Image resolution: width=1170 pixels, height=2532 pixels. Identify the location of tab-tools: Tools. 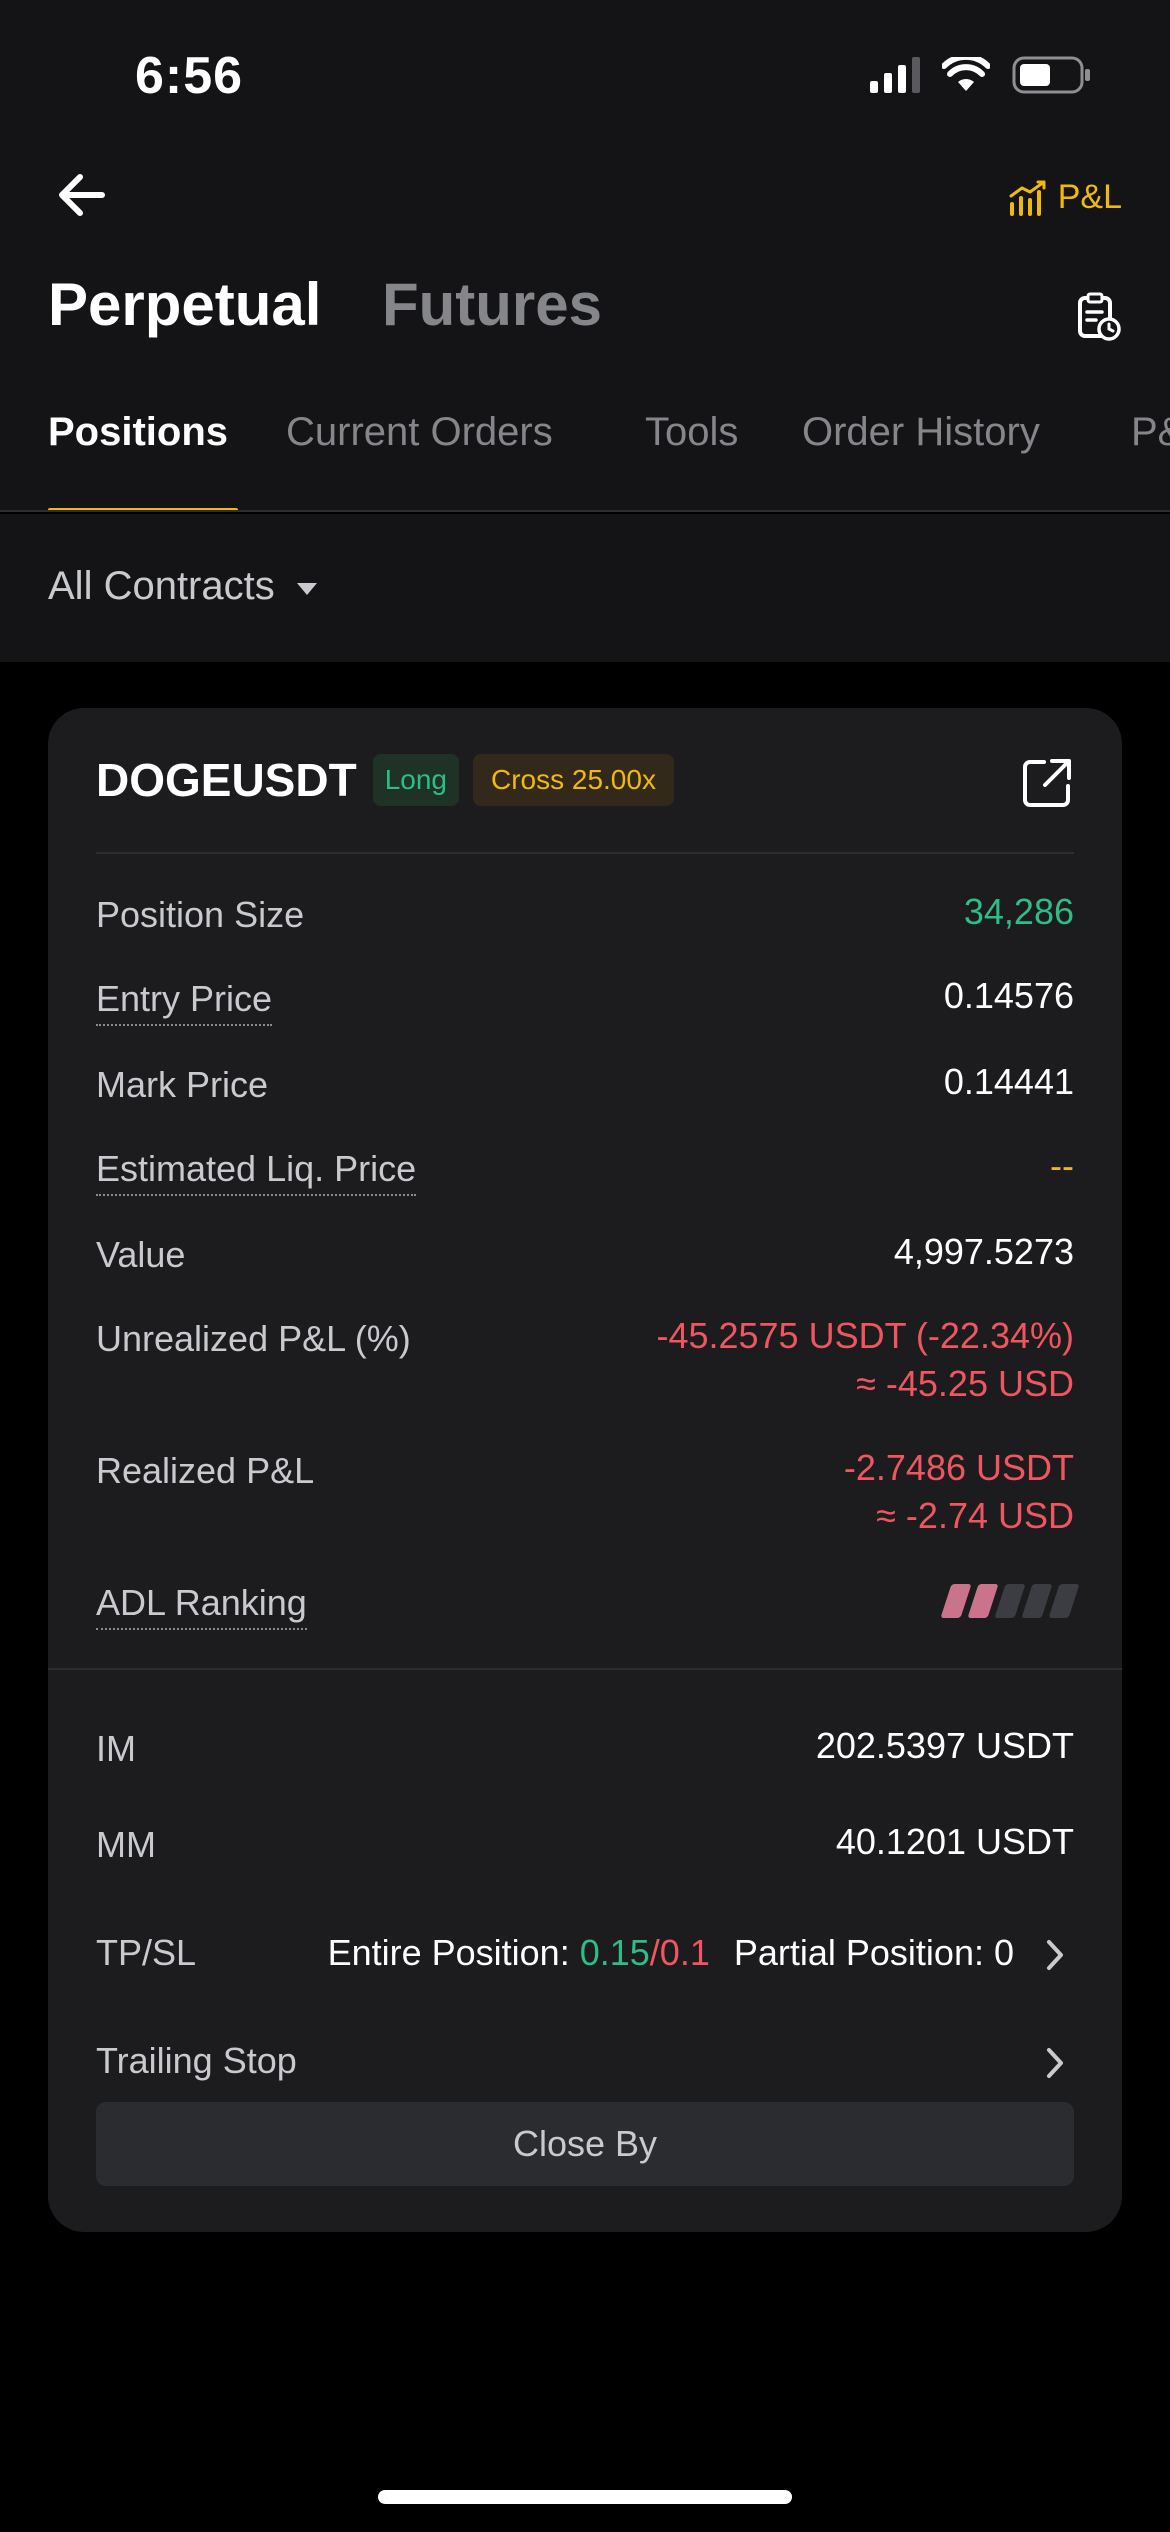
(692, 432).